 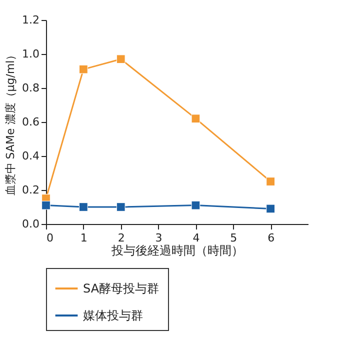 I want to click on x-tick-label: 3, so click(x=158, y=238).